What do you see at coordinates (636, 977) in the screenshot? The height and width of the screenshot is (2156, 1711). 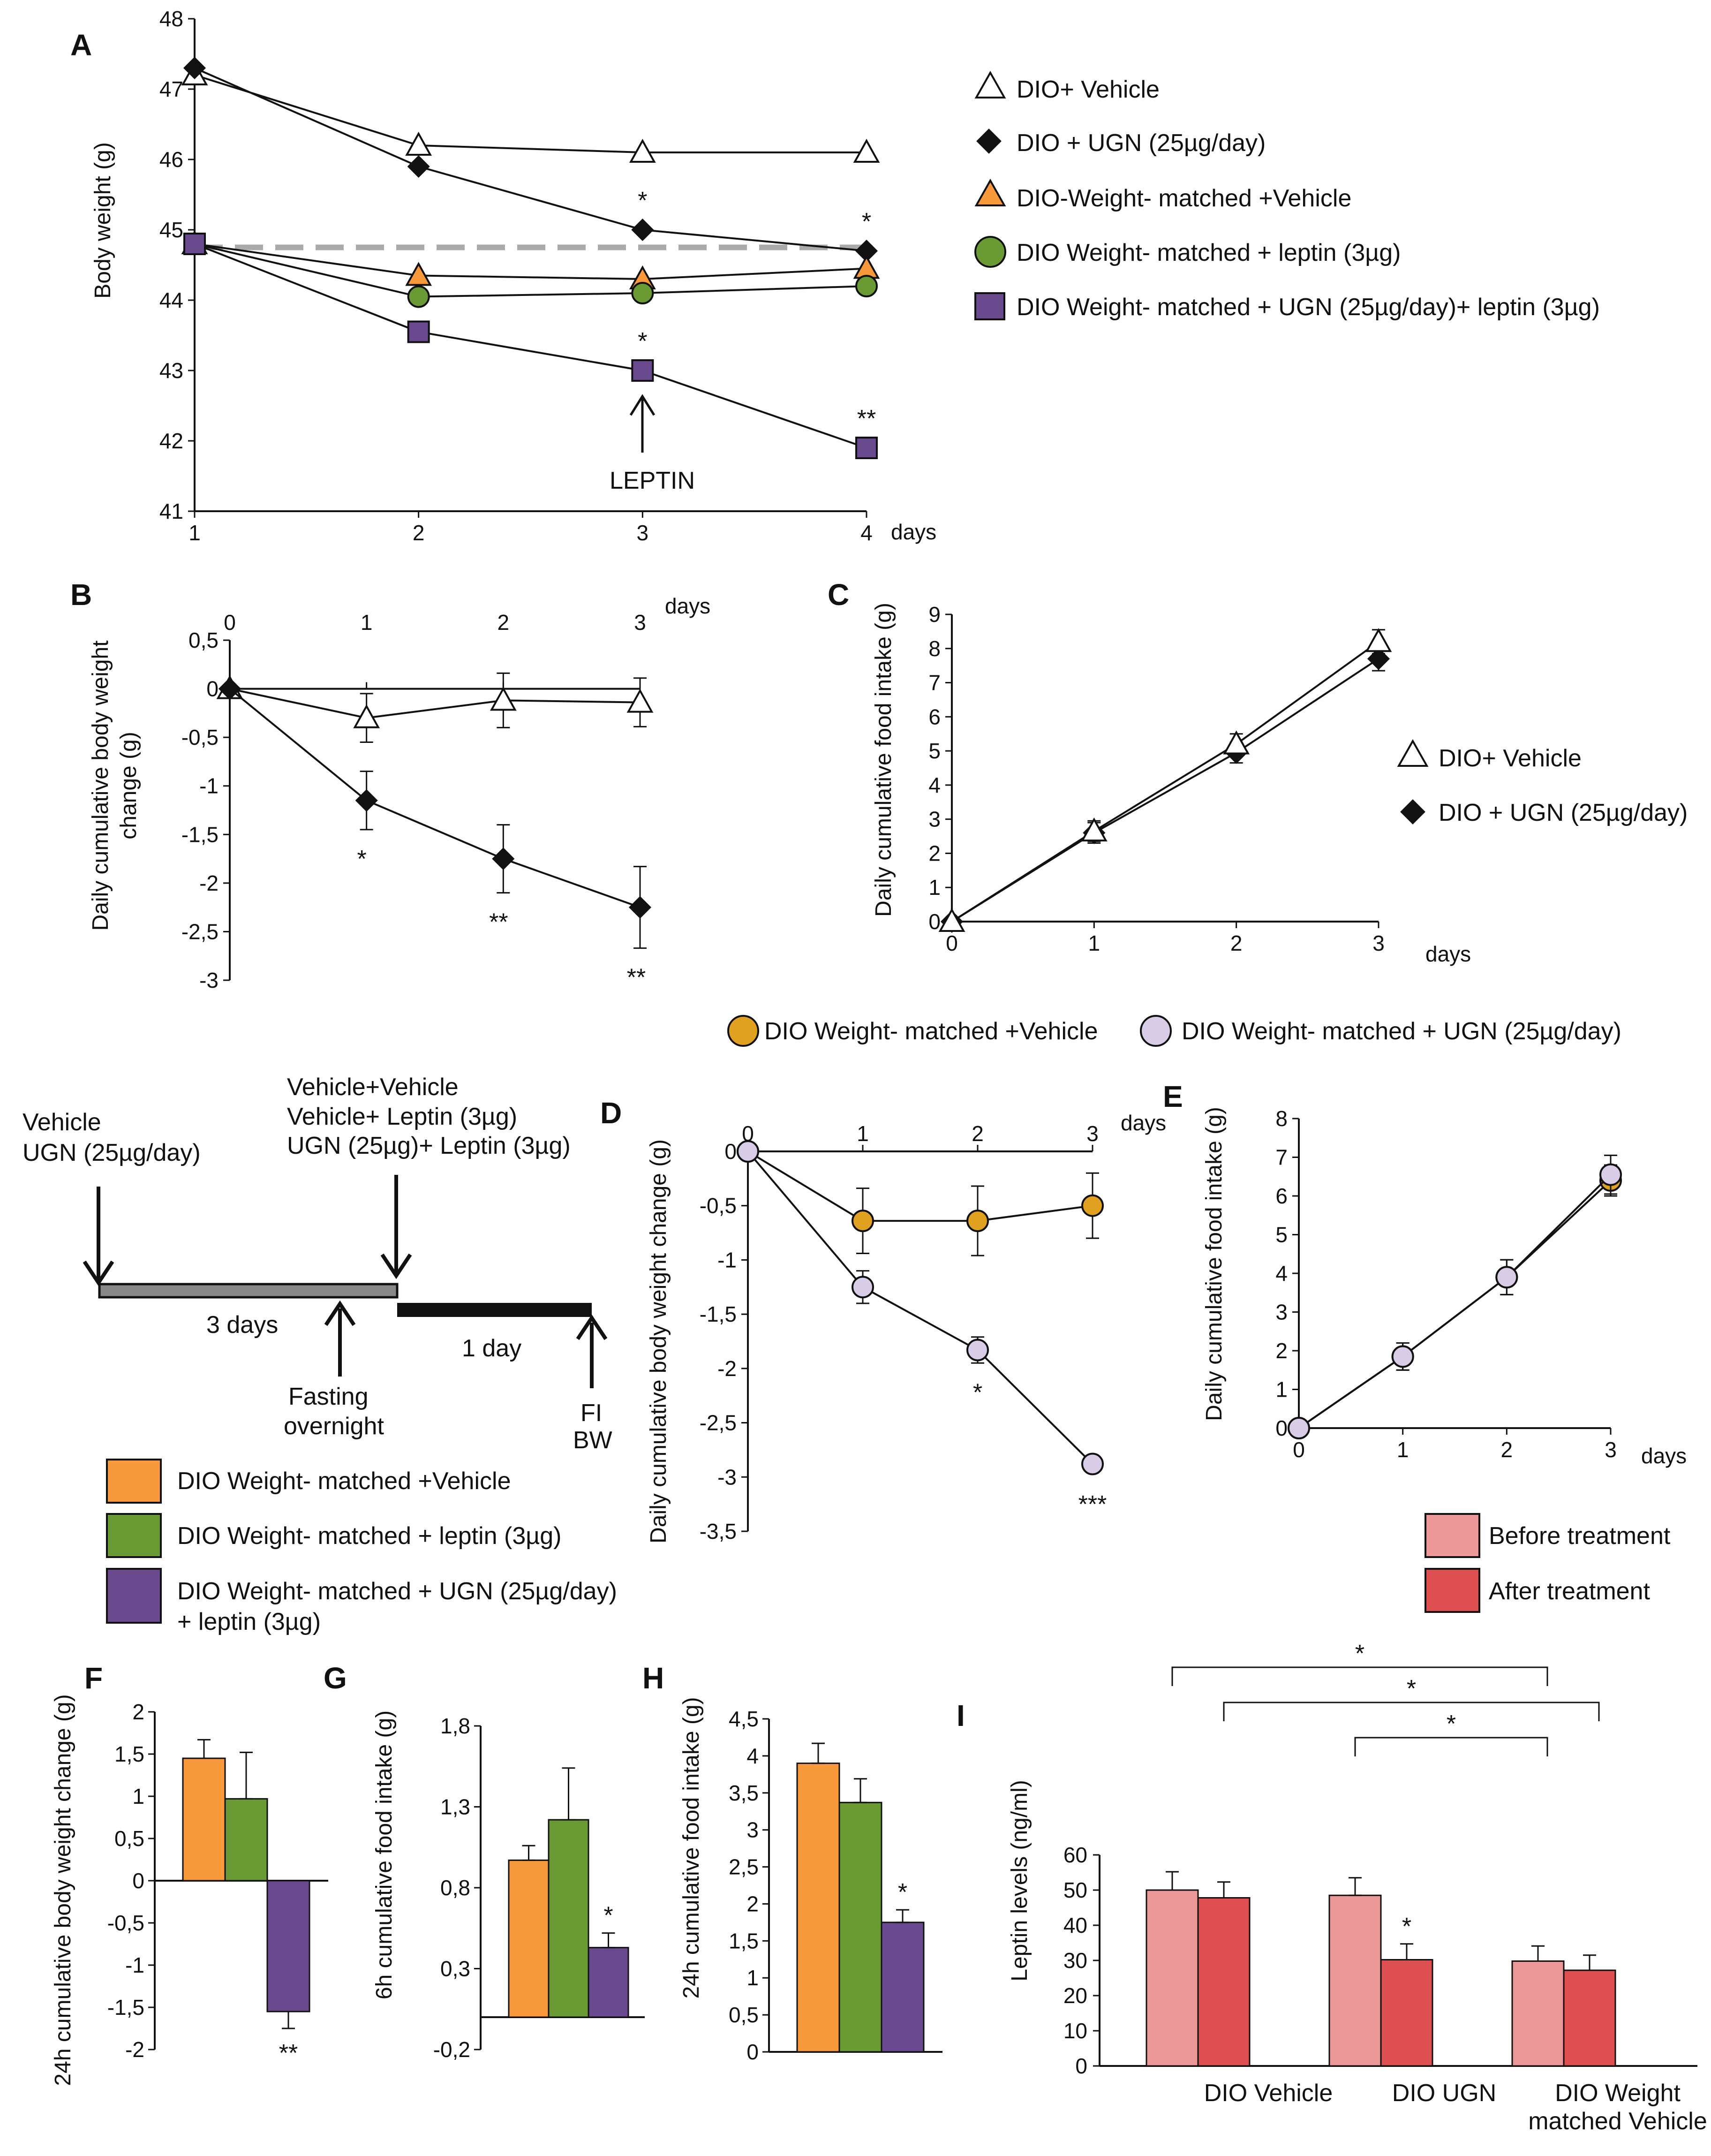 I see `panel-b-sig-3: **` at bounding box center [636, 977].